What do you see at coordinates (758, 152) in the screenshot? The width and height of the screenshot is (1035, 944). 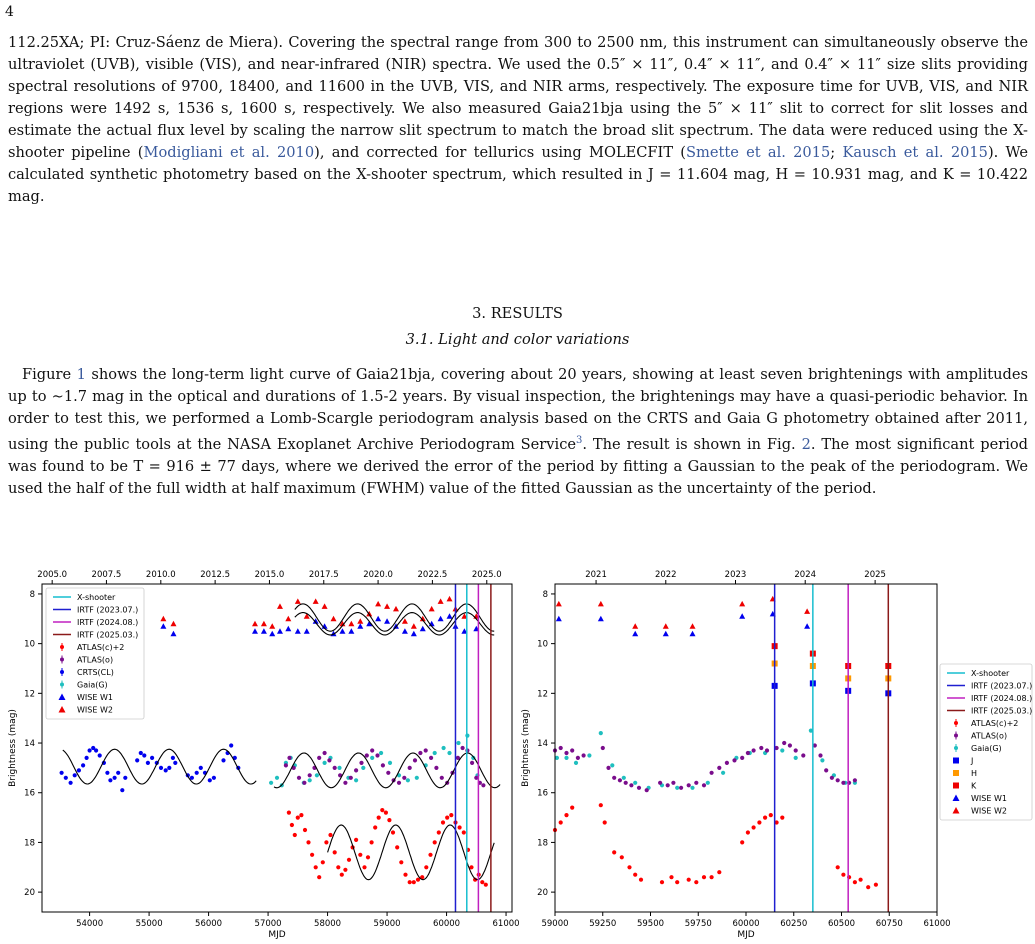 I see `citation-link: Smette et al. 2015` at bounding box center [758, 152].